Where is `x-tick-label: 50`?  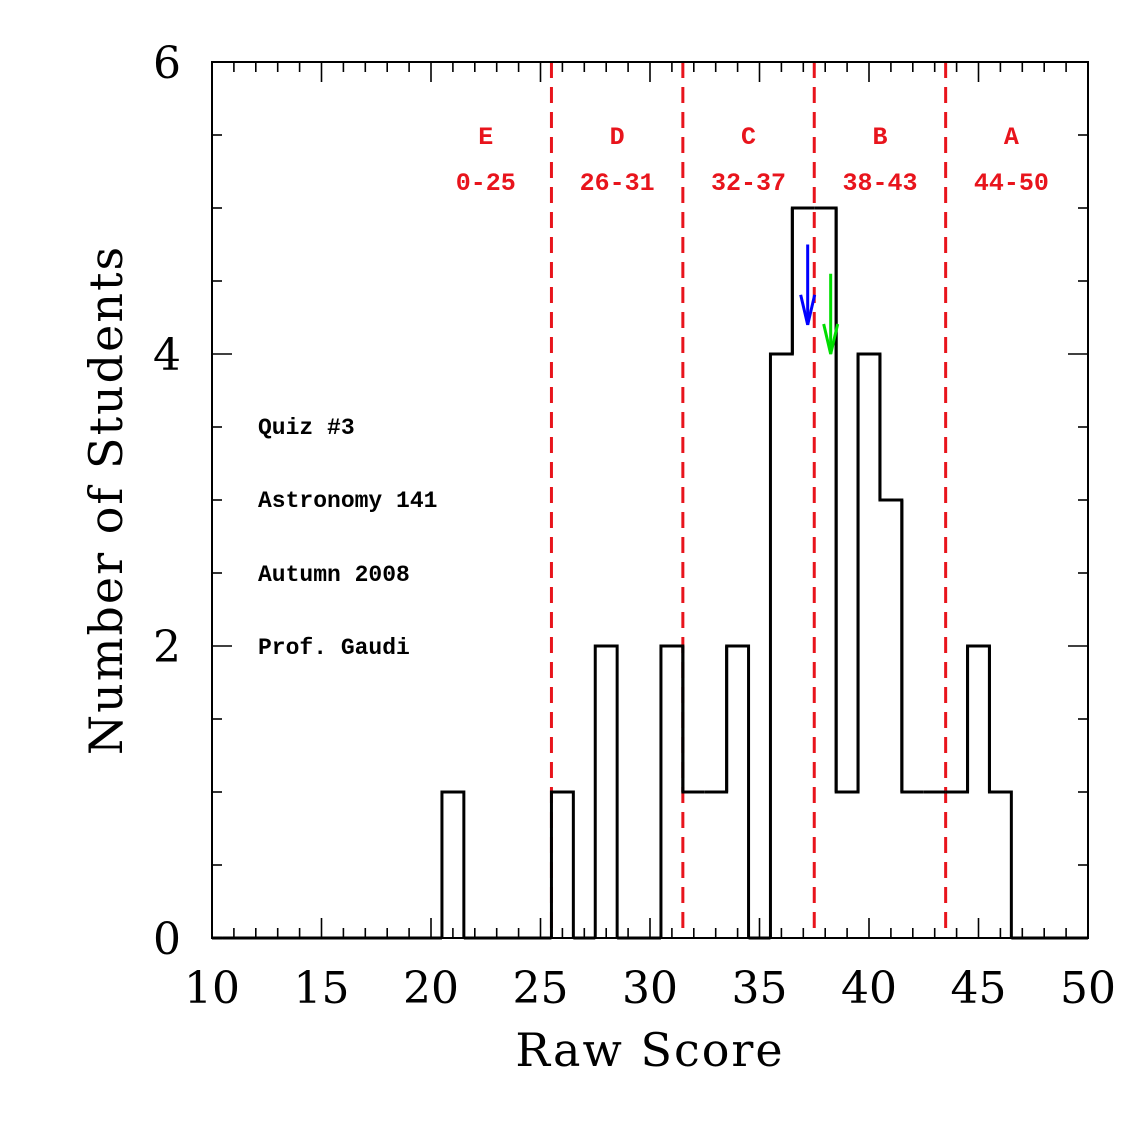
x-tick-label: 50 is located at coordinates (1088, 988).